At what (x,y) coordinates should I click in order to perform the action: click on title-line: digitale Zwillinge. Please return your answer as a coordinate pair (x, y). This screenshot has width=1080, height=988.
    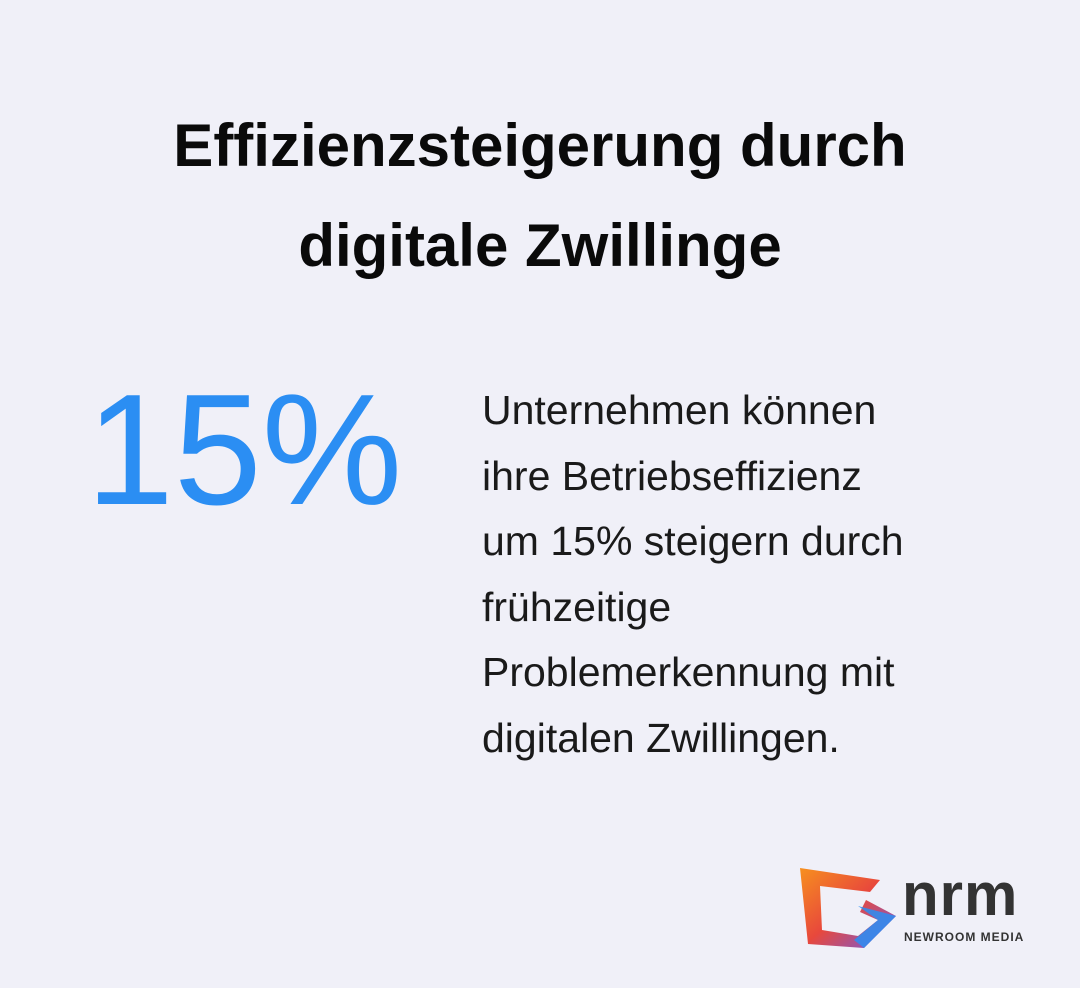
    Looking at the image, I should click on (540, 245).